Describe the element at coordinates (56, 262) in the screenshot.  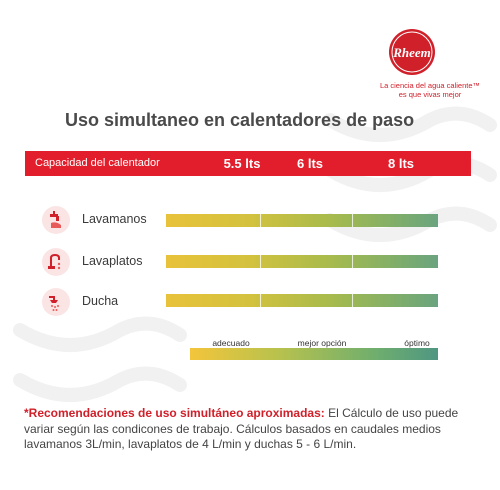
I see `kitchen-faucet-icon` at that location.